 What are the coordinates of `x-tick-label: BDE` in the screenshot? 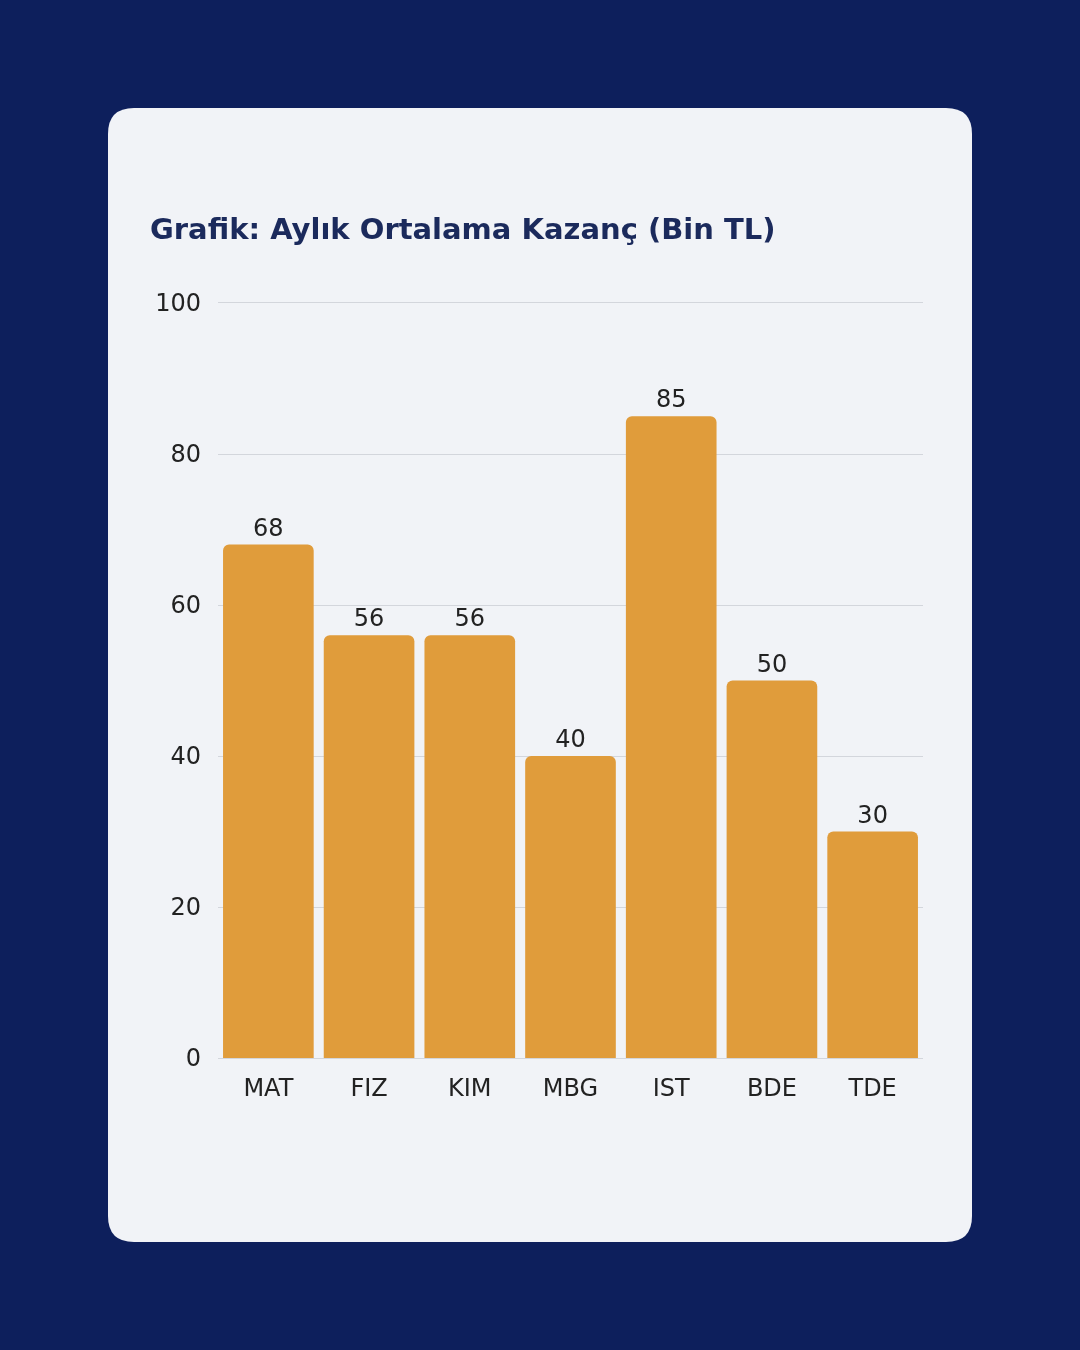 It's located at (771, 1087).